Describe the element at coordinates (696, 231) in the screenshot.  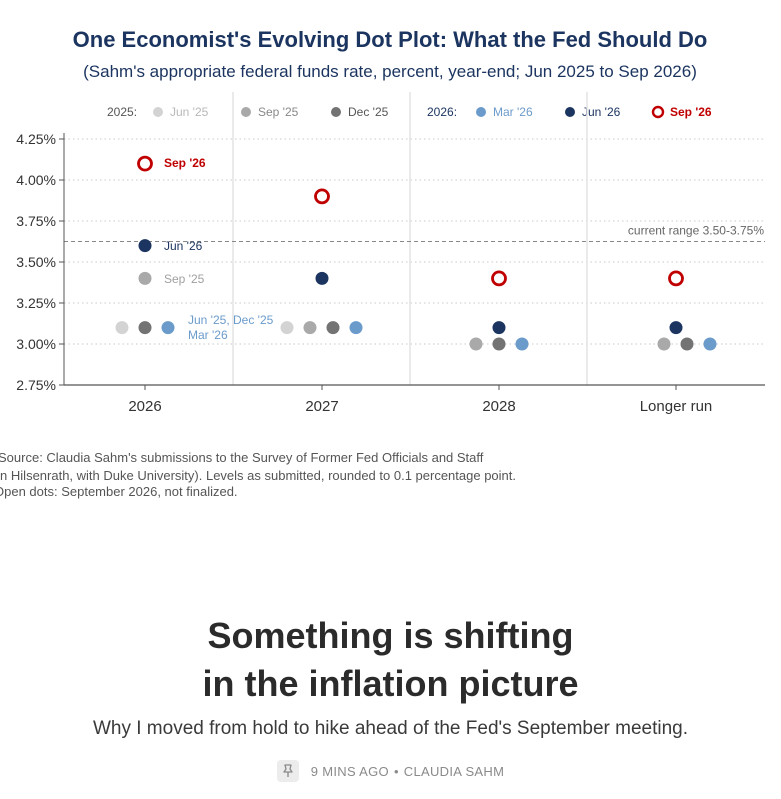
I see `reference-line-label: current range 3.50-3.75%` at that location.